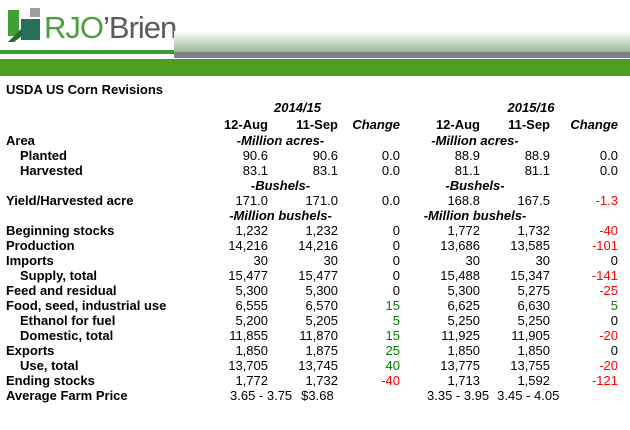 This screenshot has width=630, height=430. I want to click on value-cell: 13,686, so click(460, 245).